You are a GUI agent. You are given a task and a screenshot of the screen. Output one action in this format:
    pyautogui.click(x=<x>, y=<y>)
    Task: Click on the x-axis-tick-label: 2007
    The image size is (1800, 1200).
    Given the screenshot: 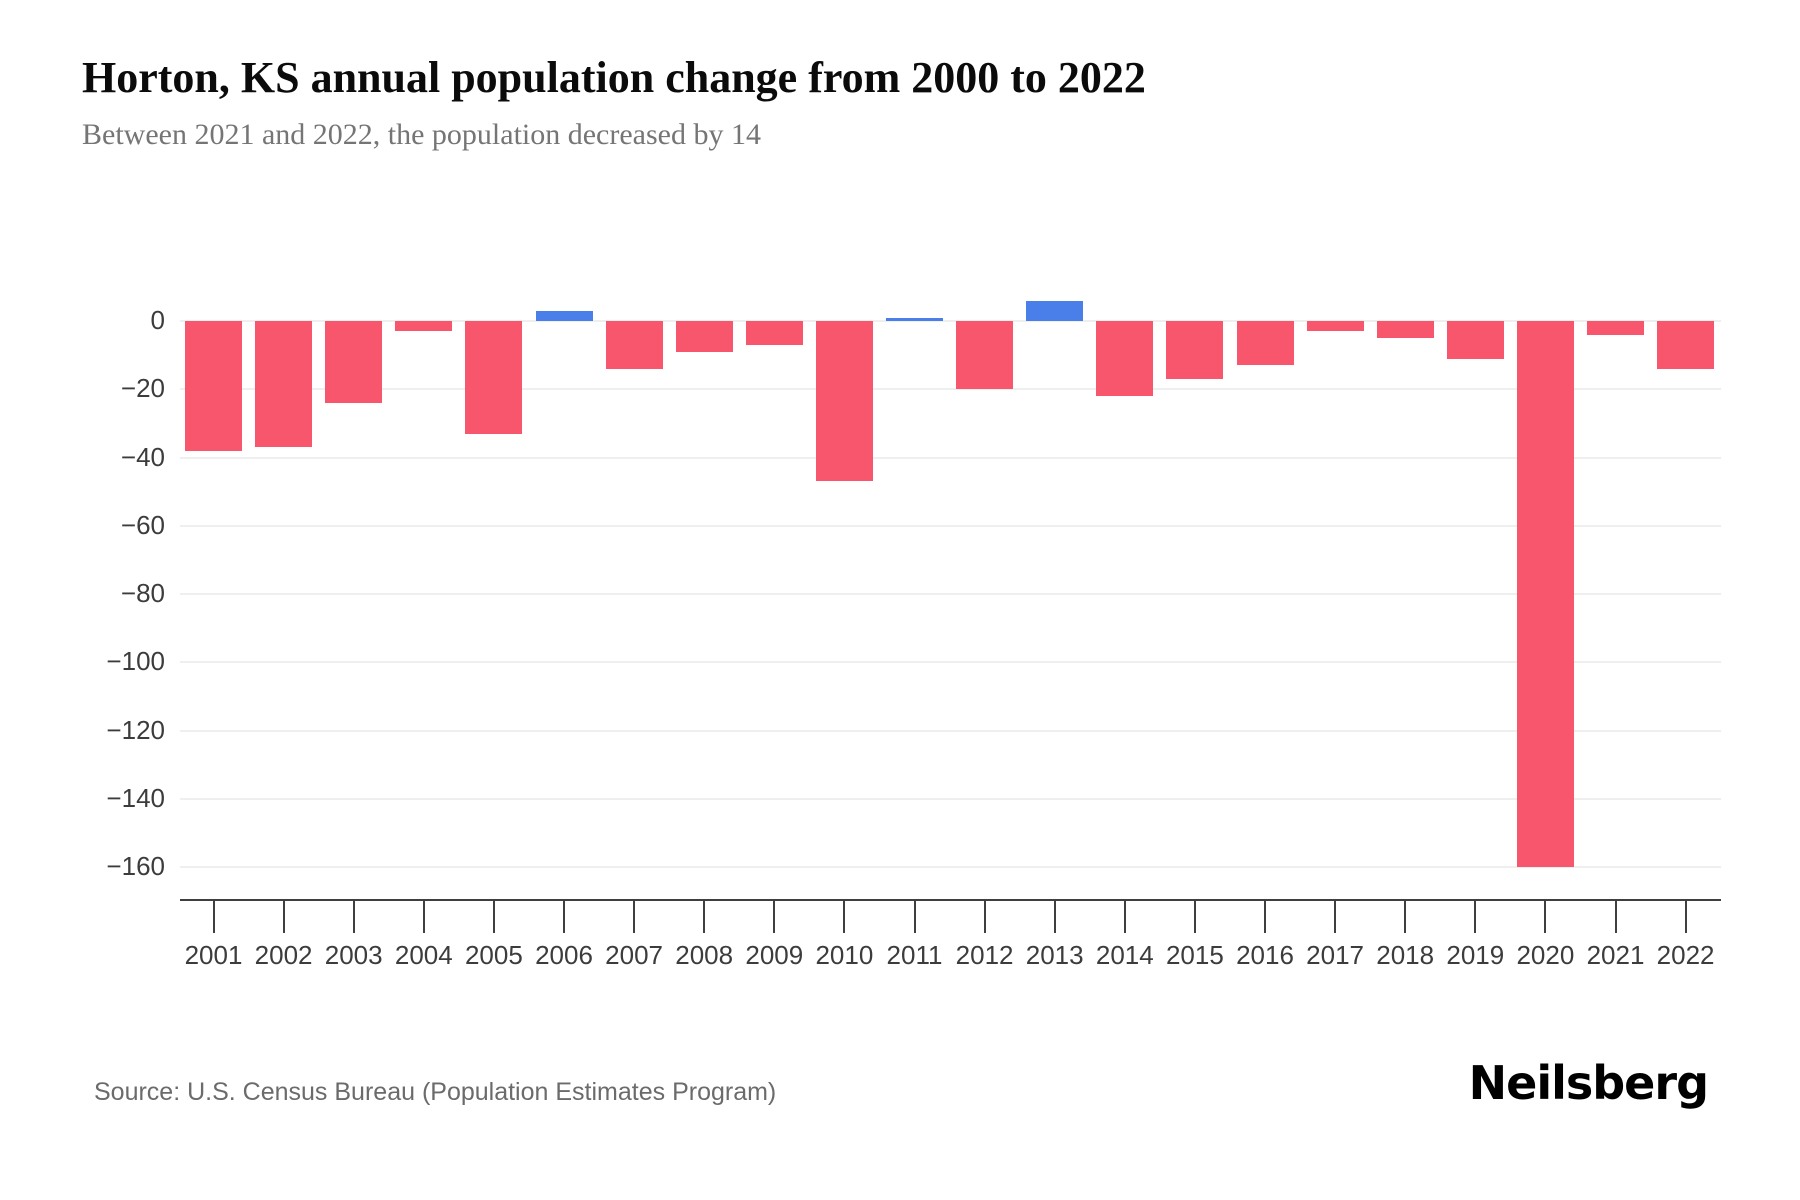 What is the action you would take?
    pyautogui.click(x=634, y=955)
    